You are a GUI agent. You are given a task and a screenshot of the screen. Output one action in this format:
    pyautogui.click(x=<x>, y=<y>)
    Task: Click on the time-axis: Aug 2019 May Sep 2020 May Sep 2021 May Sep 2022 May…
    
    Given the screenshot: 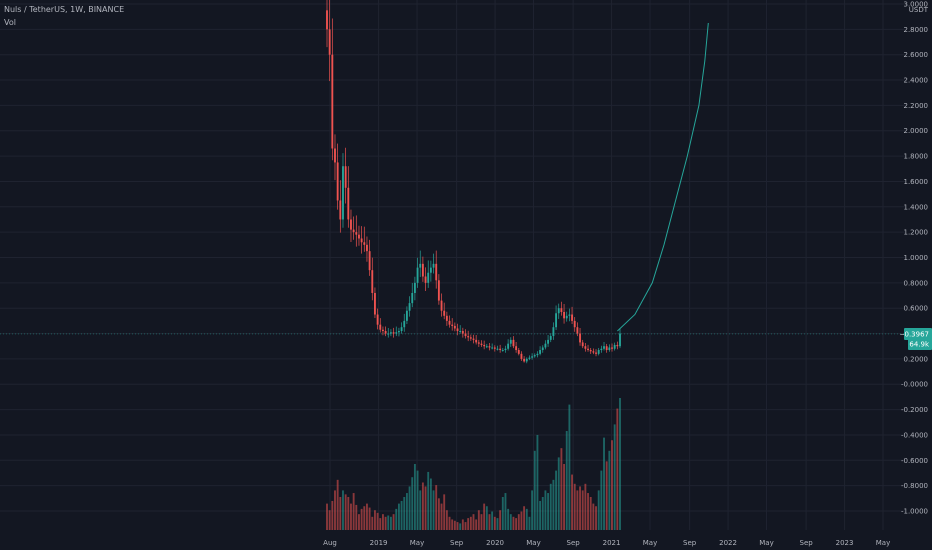 What is the action you would take?
    pyautogui.click(x=606, y=543)
    